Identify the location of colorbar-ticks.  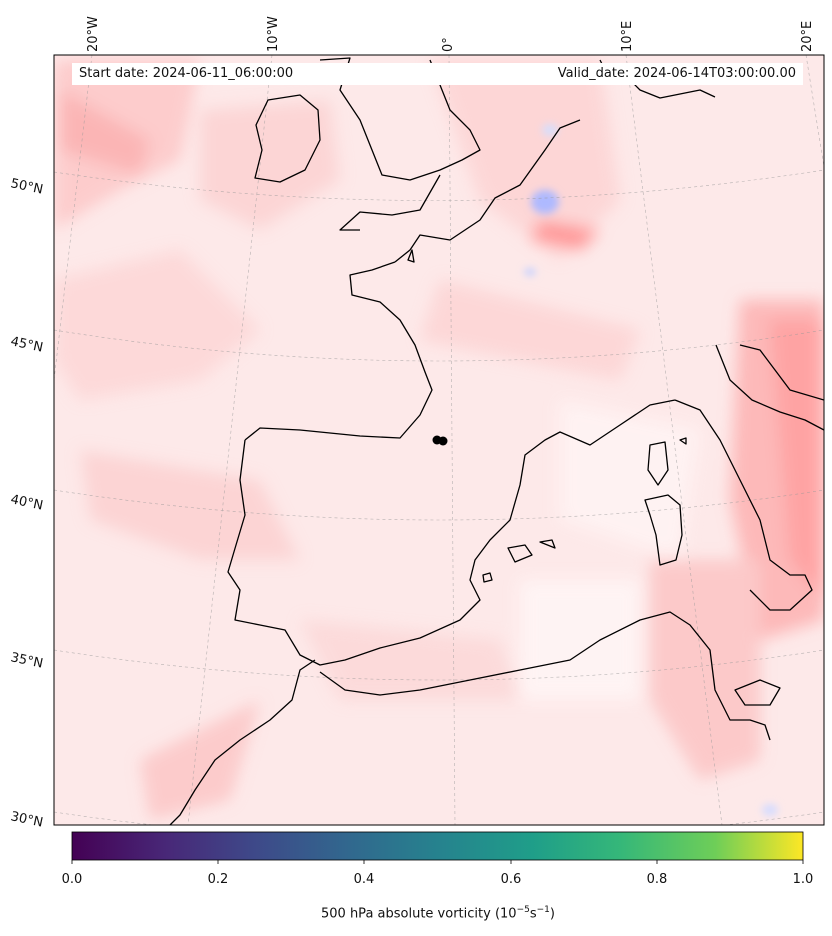
(437, 862).